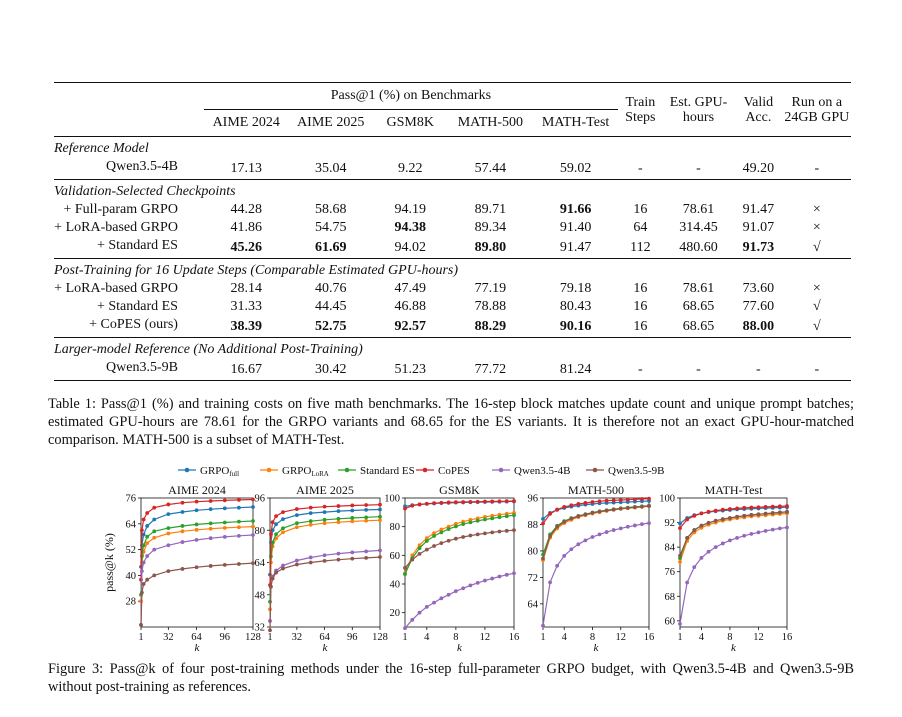 This screenshot has height=717, width=902. Describe the element at coordinates (140, 637) in the screenshot. I see `x-tick-label: 1` at that location.